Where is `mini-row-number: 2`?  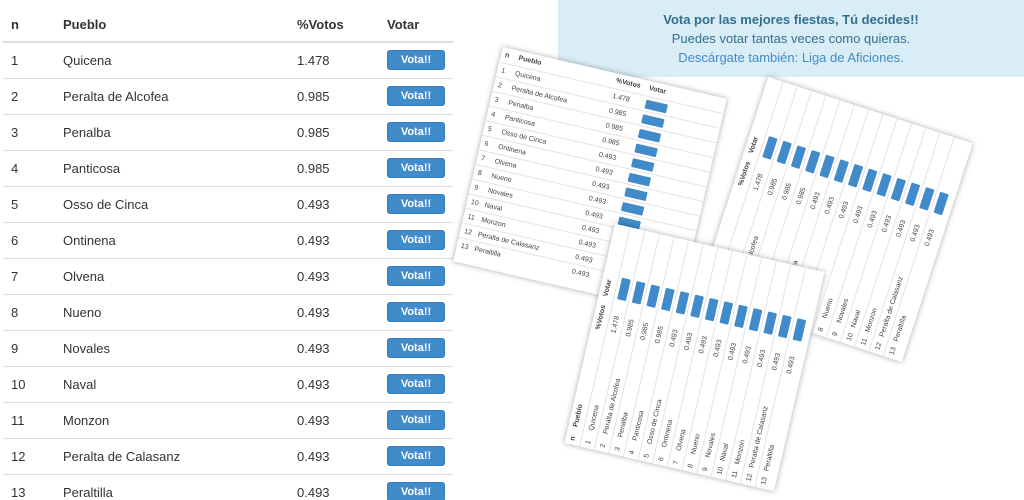 mini-row-number: 2 is located at coordinates (602, 445).